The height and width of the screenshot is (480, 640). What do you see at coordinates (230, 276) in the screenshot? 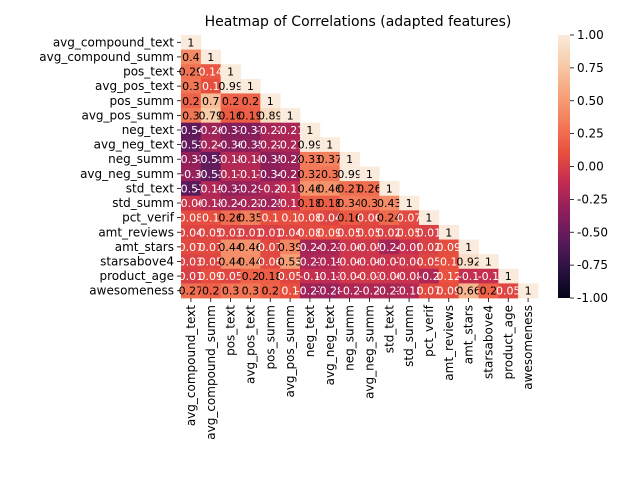
I see `cell-value-label: 0.05` at bounding box center [230, 276].